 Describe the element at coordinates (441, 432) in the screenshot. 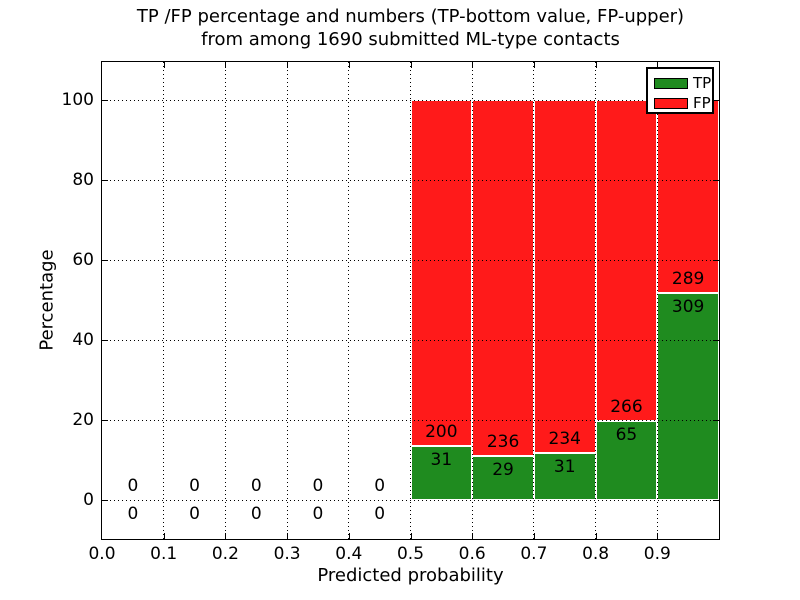

I see `fp-count-label: 200` at that location.